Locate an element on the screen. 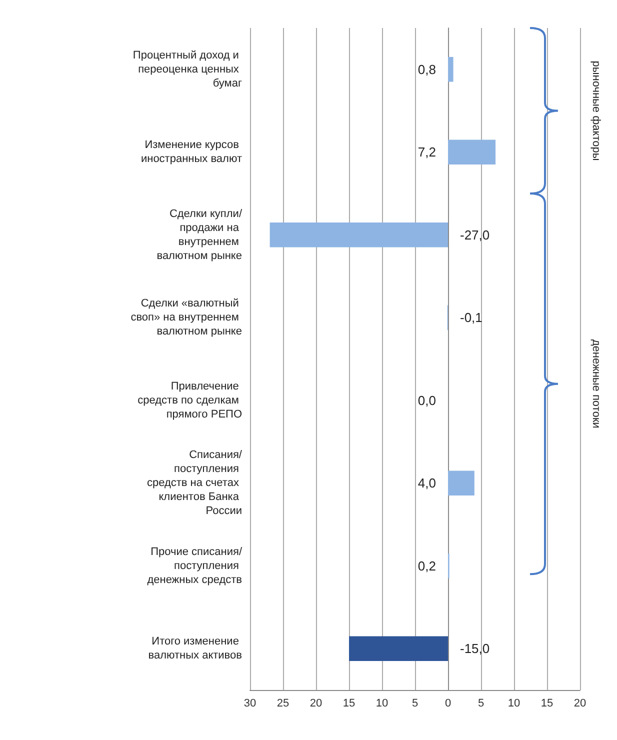  y-tick-label: Изменение курсов иностранных валют is located at coordinates (191, 152).